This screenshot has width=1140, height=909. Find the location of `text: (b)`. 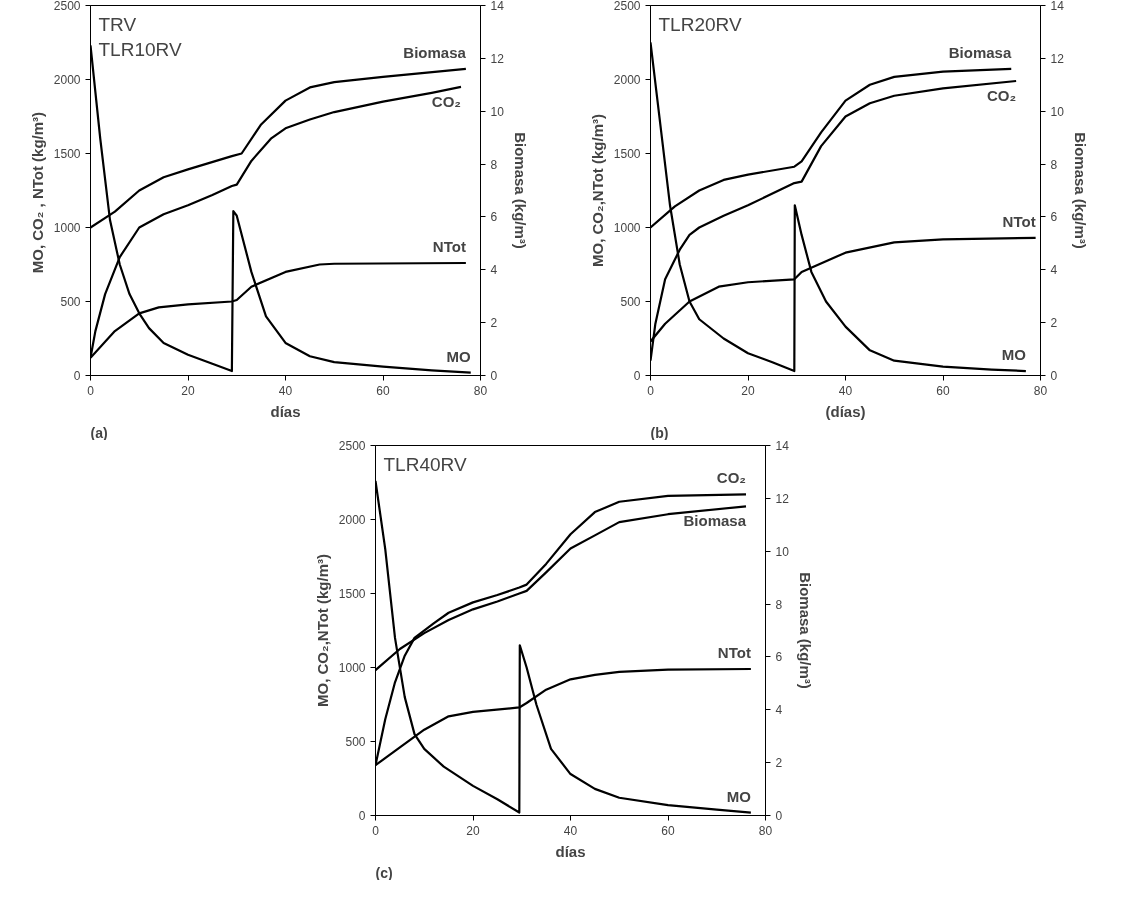

text: (b) is located at coordinates (659, 432).